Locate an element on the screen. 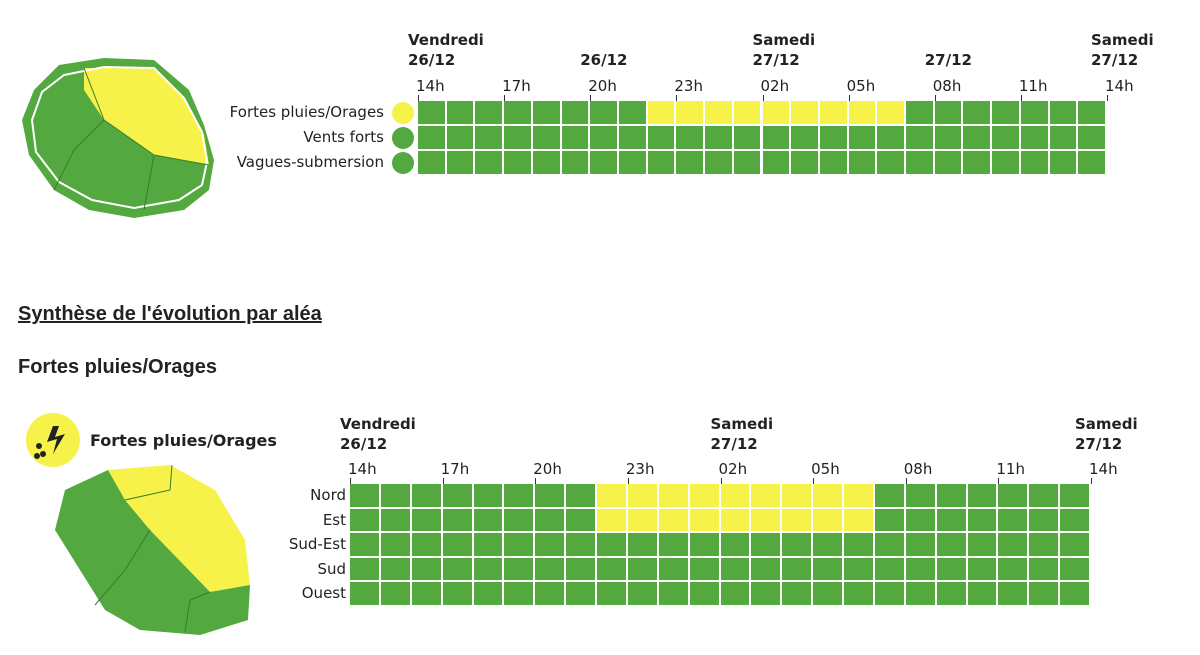  date-label: 26/12 is located at coordinates (604, 60).